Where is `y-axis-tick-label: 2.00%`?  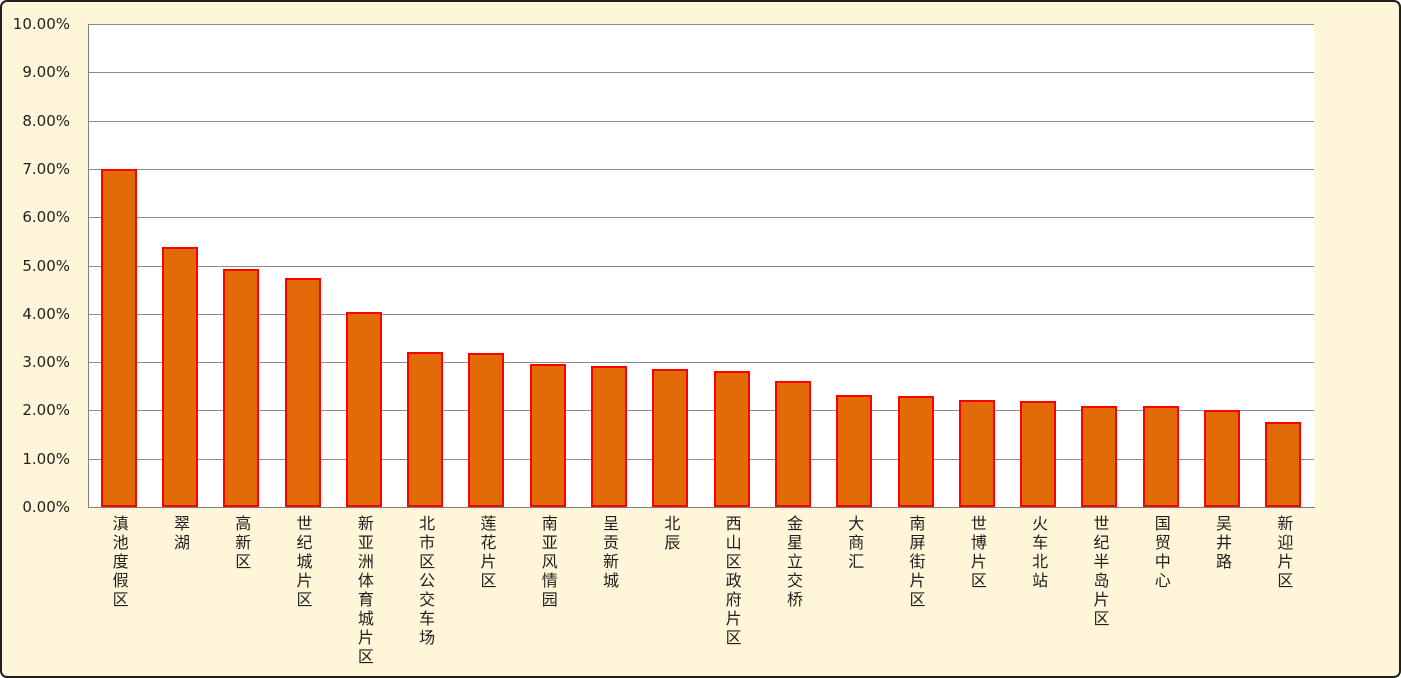
y-axis-tick-label: 2.00% is located at coordinates (46, 410).